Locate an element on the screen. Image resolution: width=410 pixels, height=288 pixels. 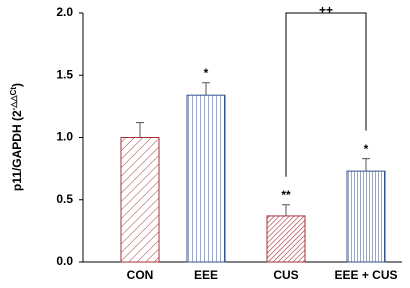
x-tick-label: EEE + CUS is located at coordinates (365, 275).